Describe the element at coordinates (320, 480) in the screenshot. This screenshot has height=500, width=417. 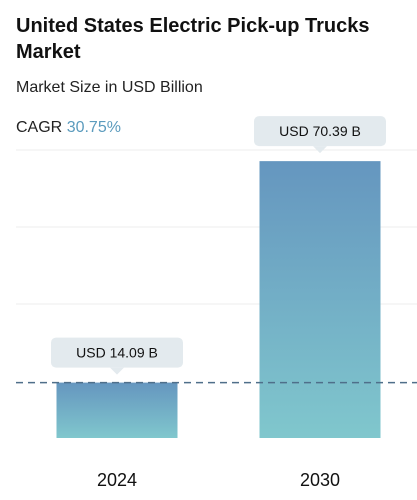
I see `x-tick-label: 2030` at that location.